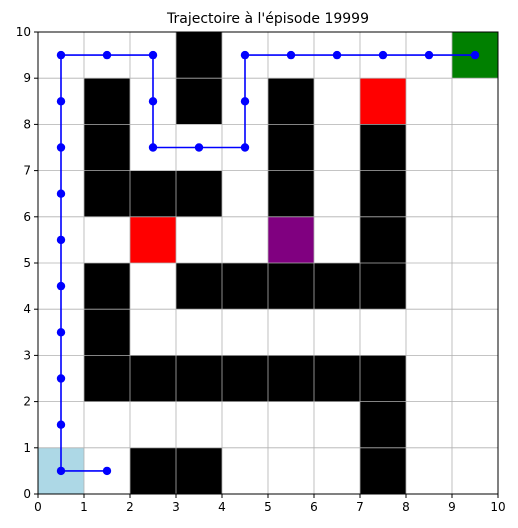  What do you see at coordinates (176, 507) in the screenshot?
I see `x-tick-label: 3` at bounding box center [176, 507].